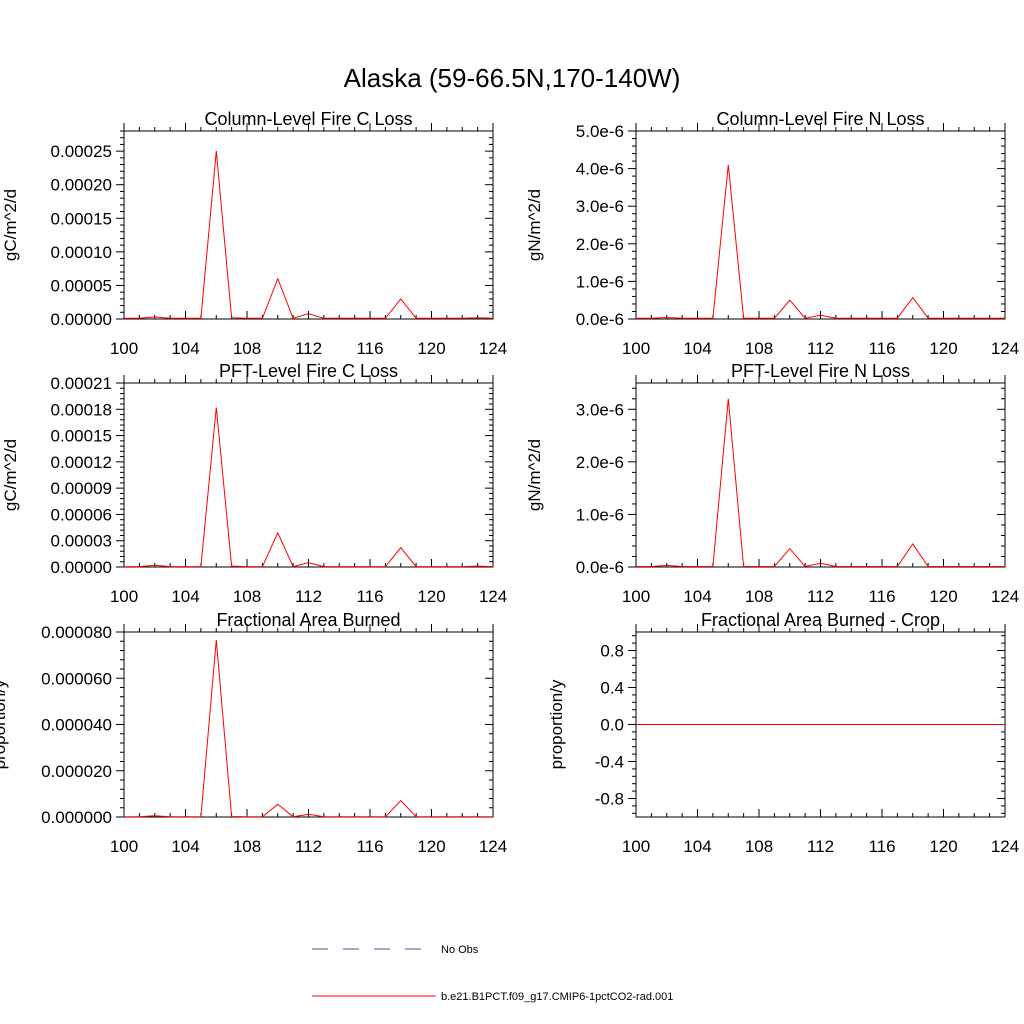 This screenshot has width=1024, height=1024. I want to click on figure-title: Alaska (59-66.5N,170-140W), so click(512, 78).